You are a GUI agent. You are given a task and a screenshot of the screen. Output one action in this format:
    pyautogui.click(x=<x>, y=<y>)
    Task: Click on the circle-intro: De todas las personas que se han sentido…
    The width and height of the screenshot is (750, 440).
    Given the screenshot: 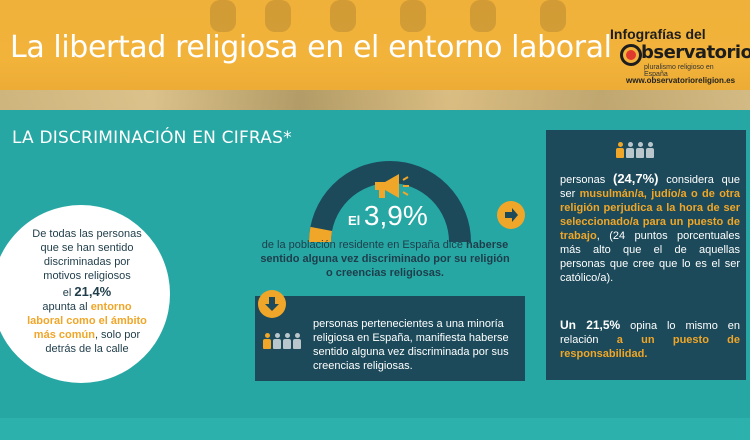 What is the action you would take?
    pyautogui.click(x=87, y=255)
    